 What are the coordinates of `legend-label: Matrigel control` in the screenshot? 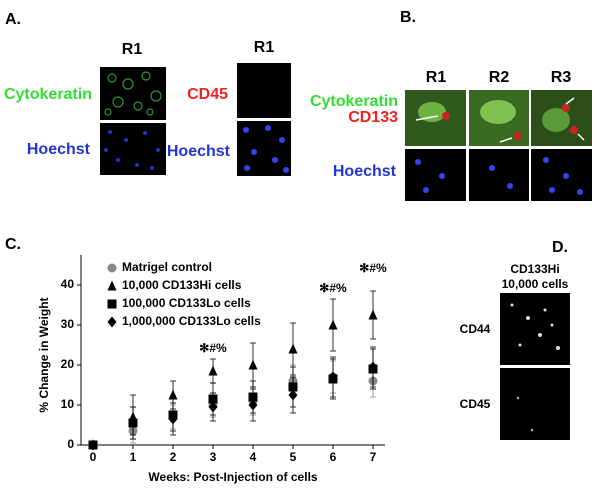 It's located at (167, 267).